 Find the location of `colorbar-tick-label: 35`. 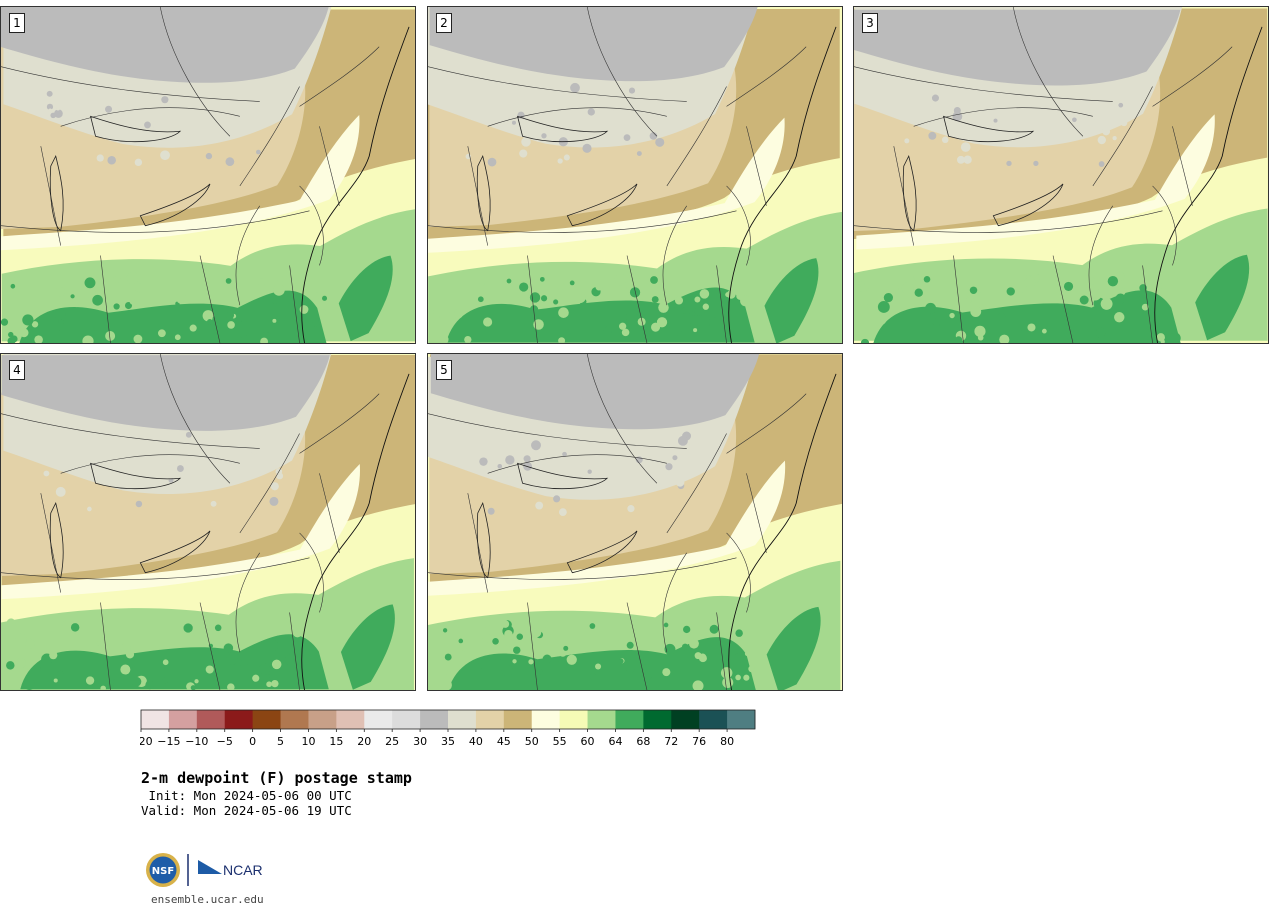

colorbar-tick-label: 35 is located at coordinates (448, 741).